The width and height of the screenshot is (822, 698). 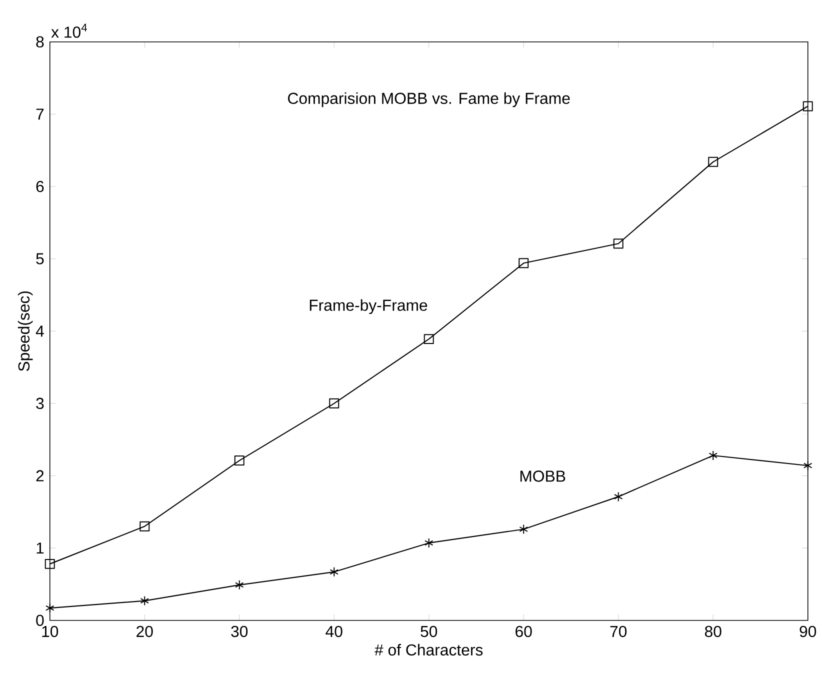 What do you see at coordinates (429, 100) in the screenshot?
I see `text: Comparision MOBB vs. Fame by Frame` at bounding box center [429, 100].